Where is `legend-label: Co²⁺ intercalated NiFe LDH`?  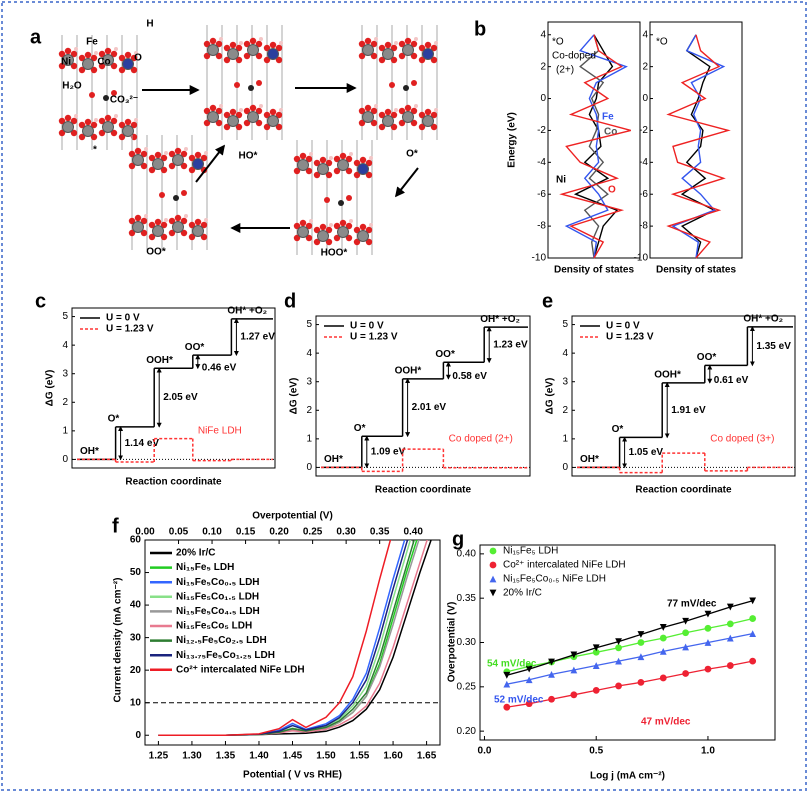
legend-label: Co²⁺ intercalated NiFe LDH is located at coordinates (240, 669).